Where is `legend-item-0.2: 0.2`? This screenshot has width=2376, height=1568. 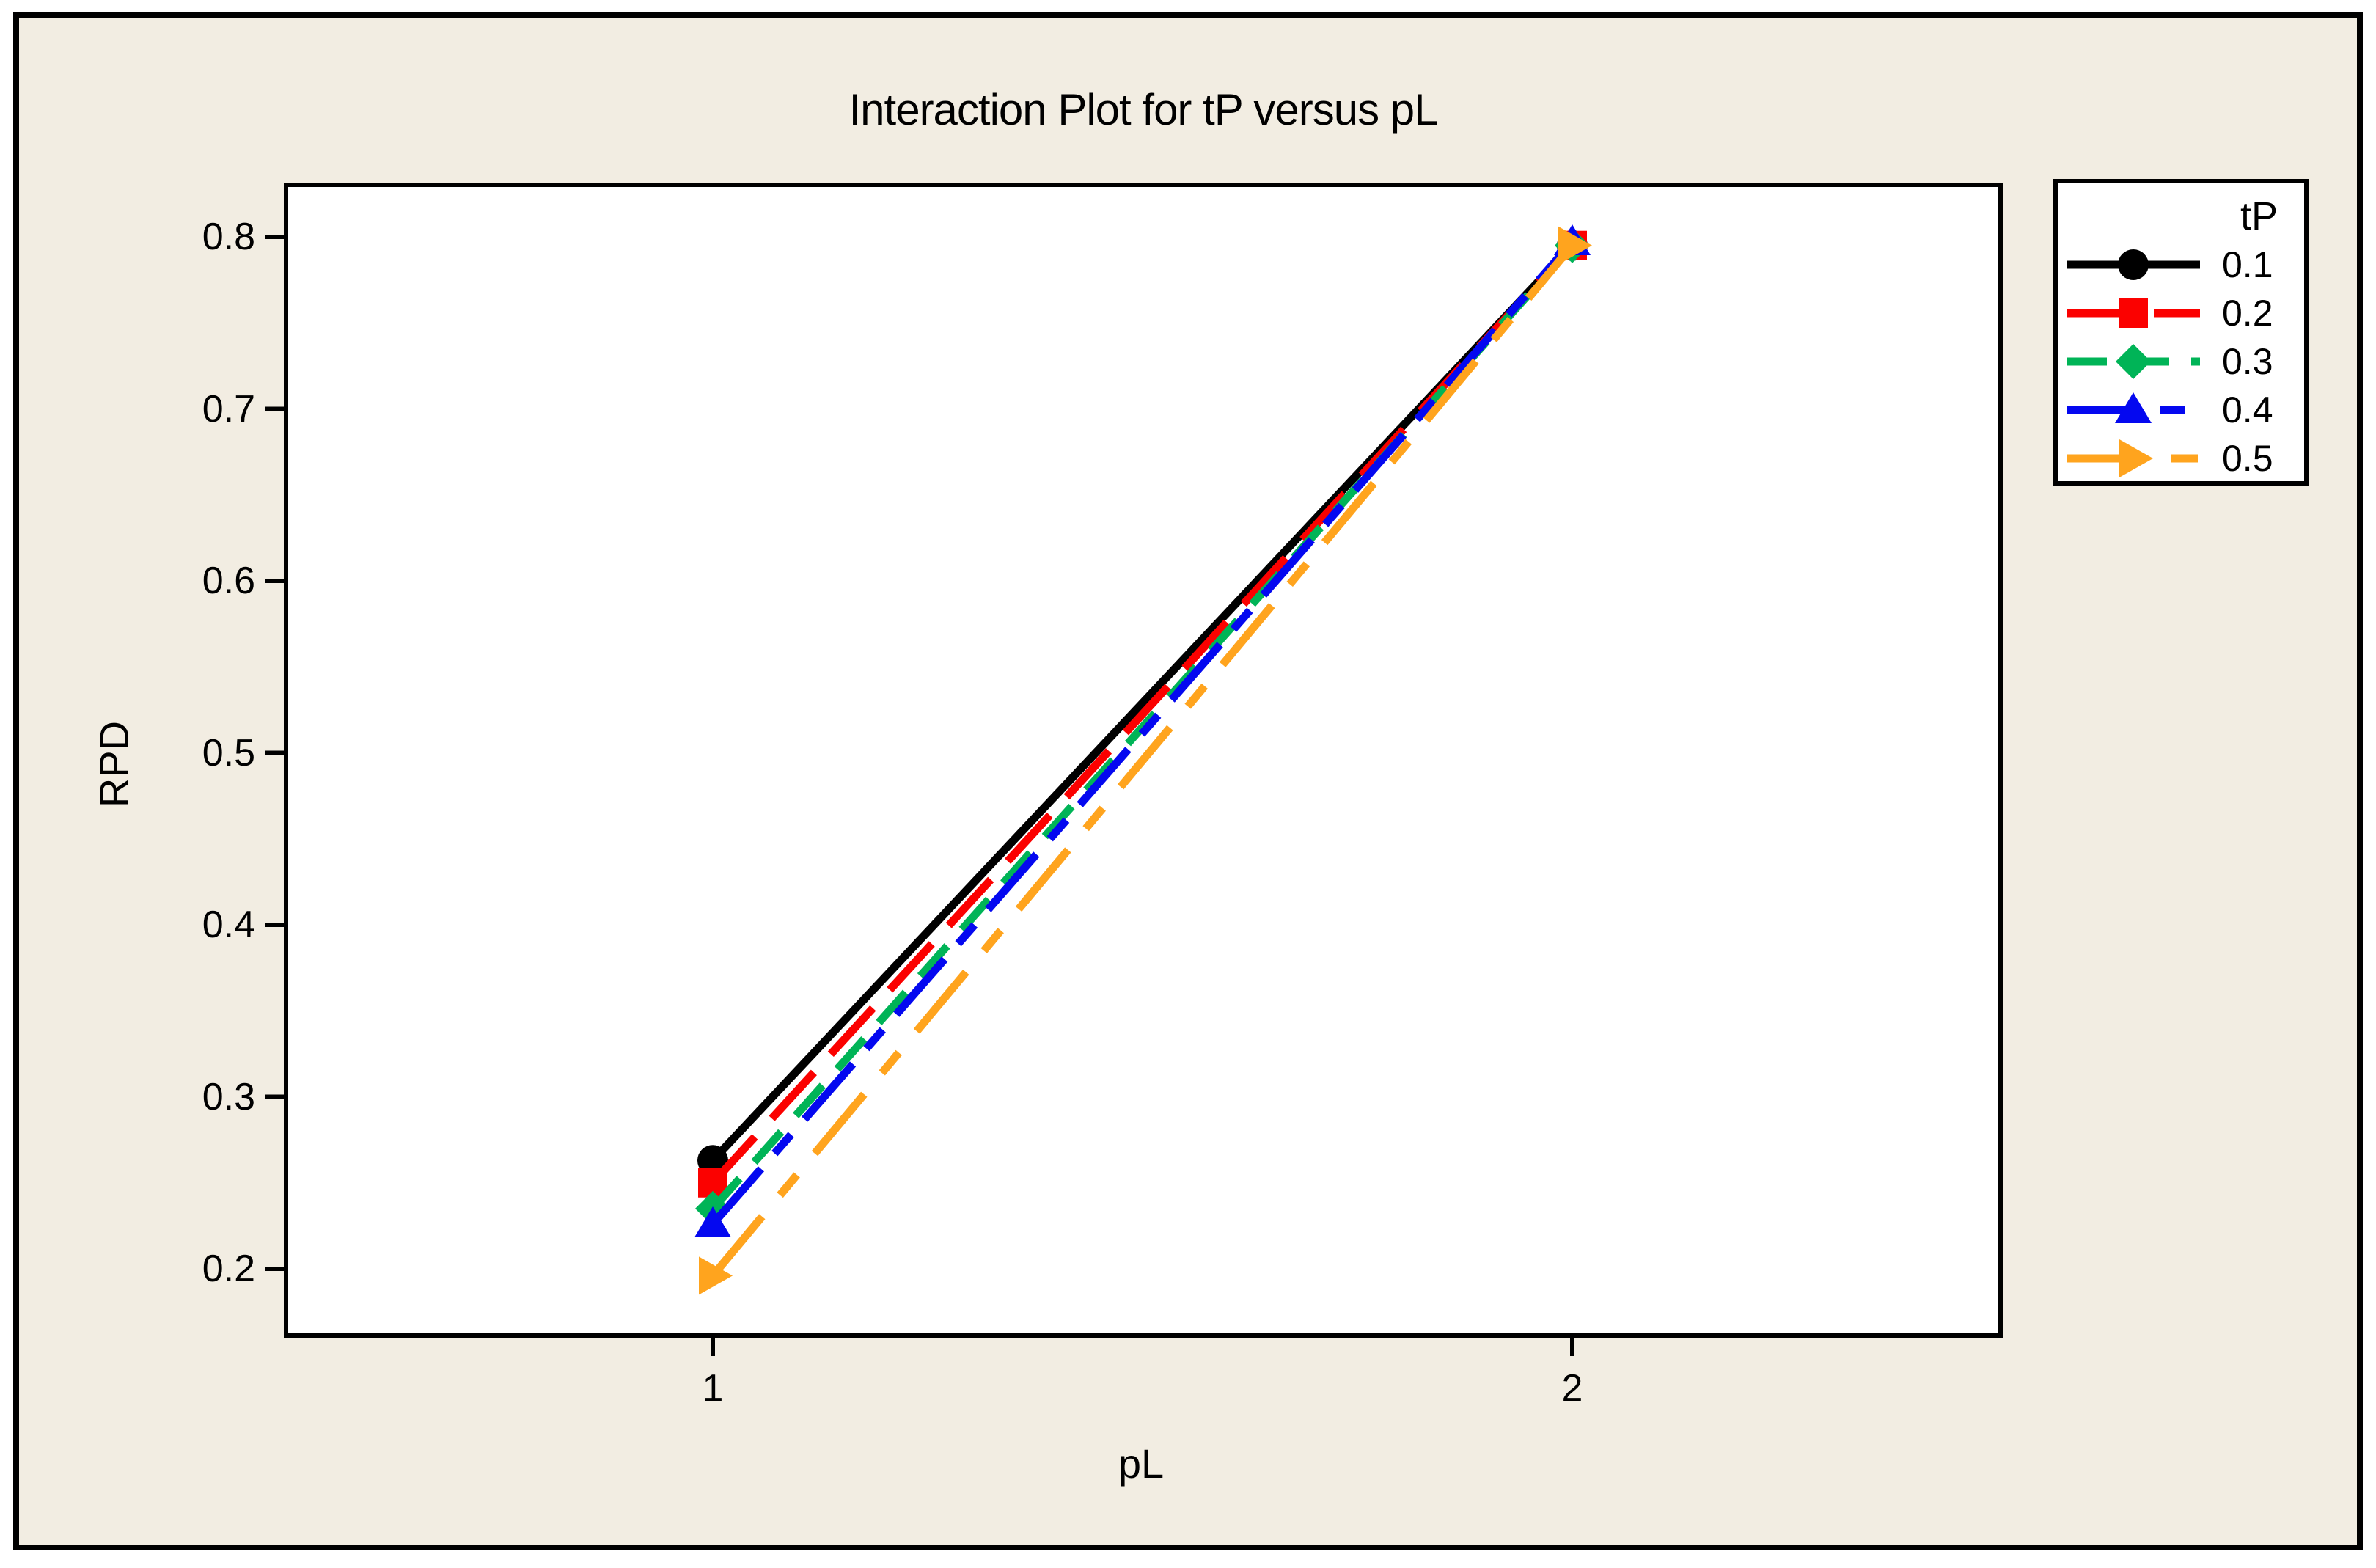
legend-item-0.2: 0.2 is located at coordinates (2182, 313).